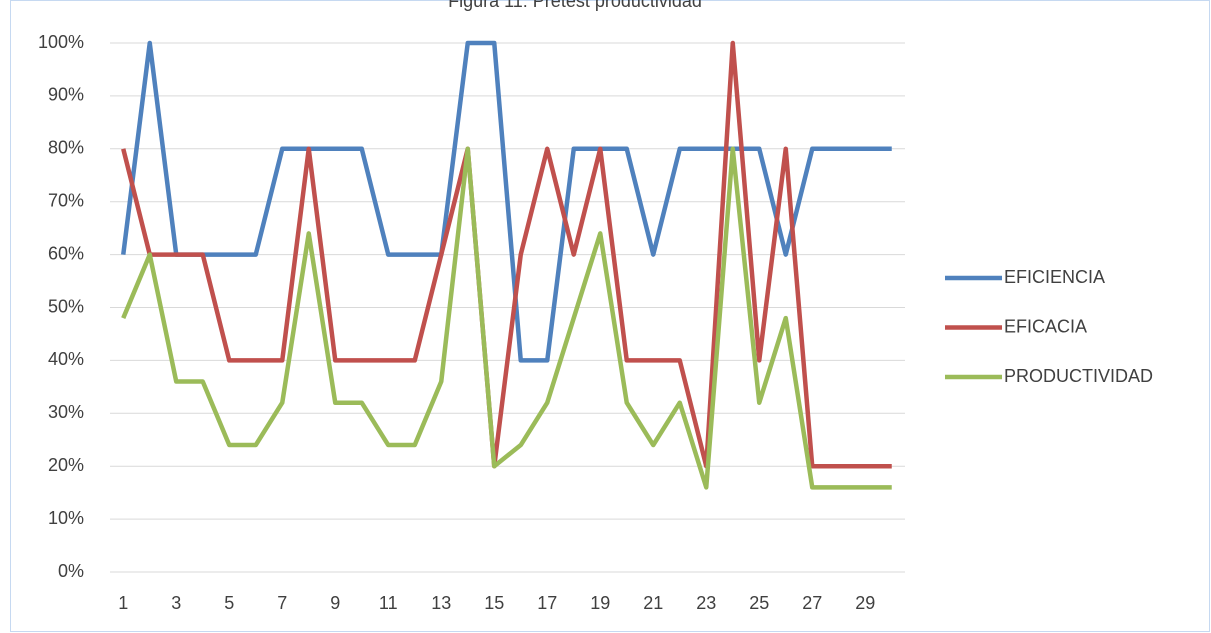 This screenshot has width=1211, height=633. I want to click on legend-label: PRODUCTIVIDAD, so click(1078, 376).